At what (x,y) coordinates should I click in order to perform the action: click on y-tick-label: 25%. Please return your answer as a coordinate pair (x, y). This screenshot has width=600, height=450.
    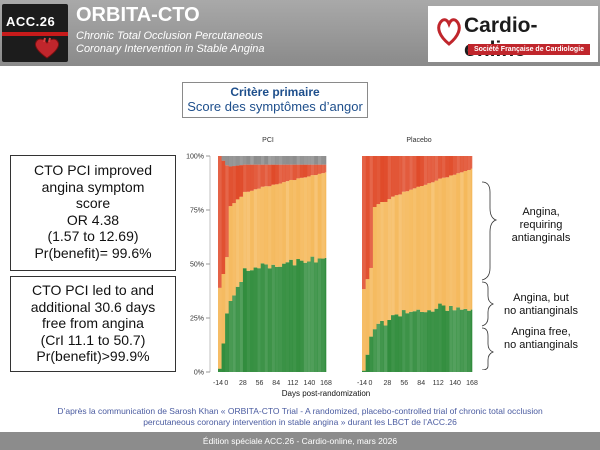
    Looking at the image, I should click on (197, 319).